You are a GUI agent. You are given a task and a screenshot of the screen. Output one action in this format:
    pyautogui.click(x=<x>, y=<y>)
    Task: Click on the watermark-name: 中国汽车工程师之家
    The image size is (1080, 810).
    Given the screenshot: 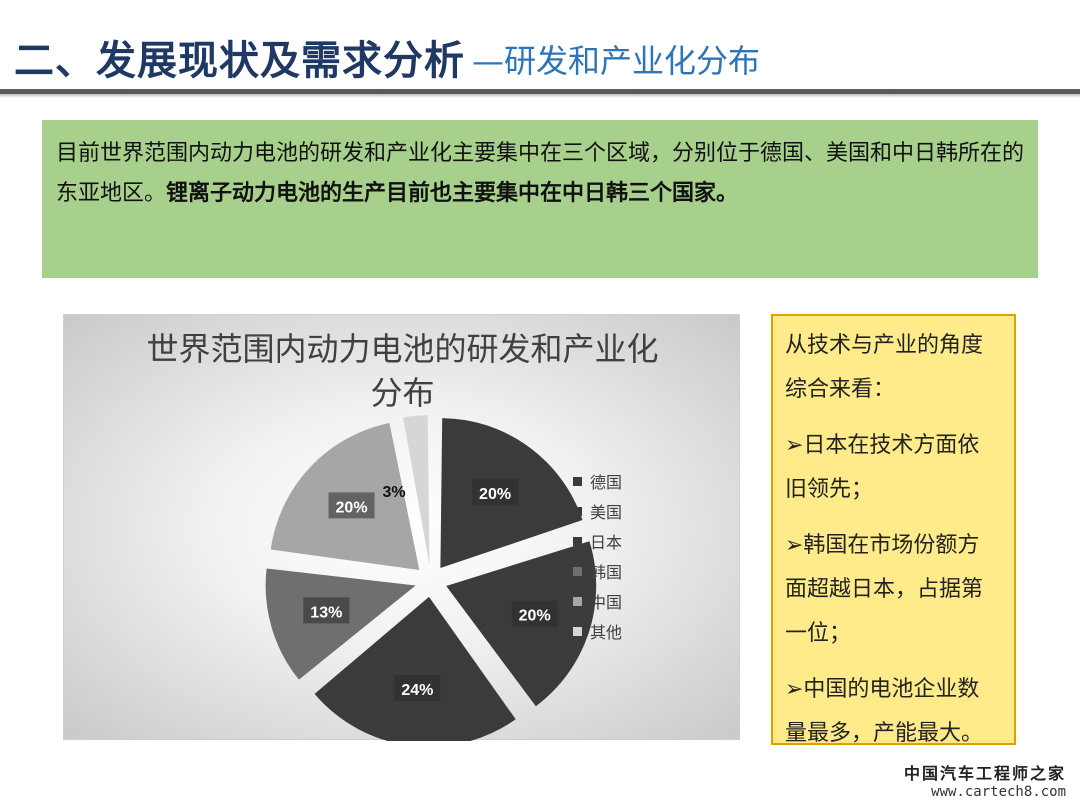 What is the action you would take?
    pyautogui.click(x=984, y=773)
    